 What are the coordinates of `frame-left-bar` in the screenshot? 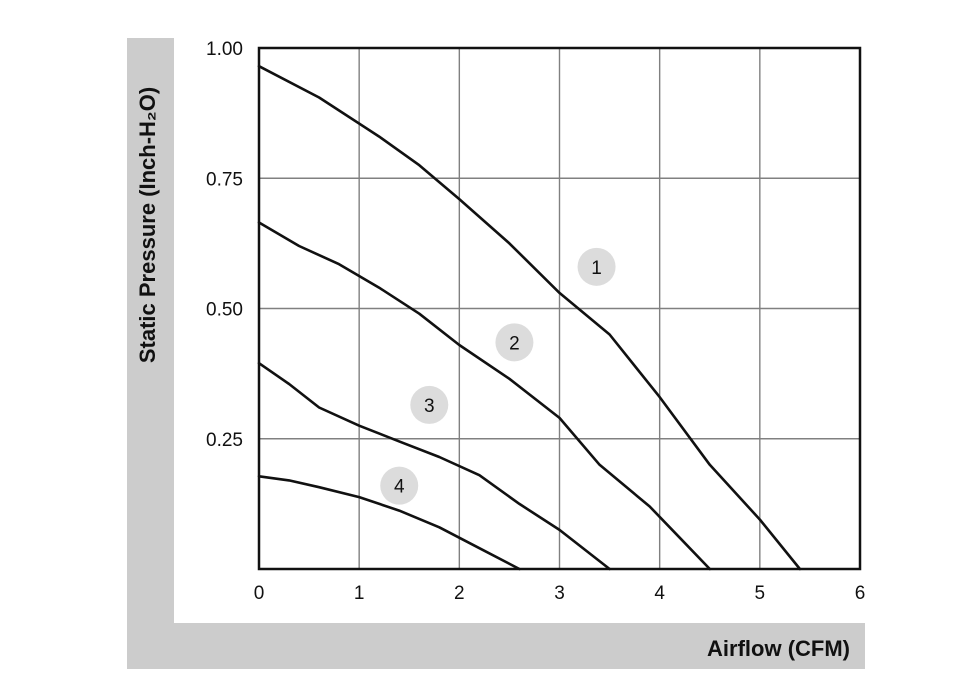 It's located at (150, 353).